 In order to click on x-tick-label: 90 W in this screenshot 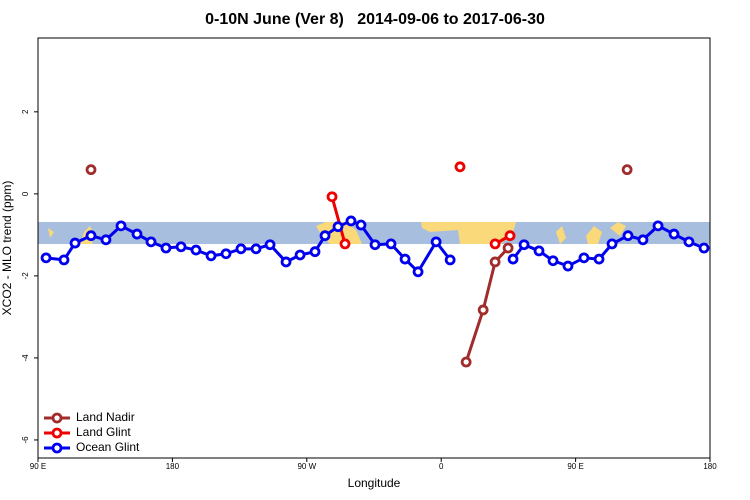, I will do `click(306, 466)`.